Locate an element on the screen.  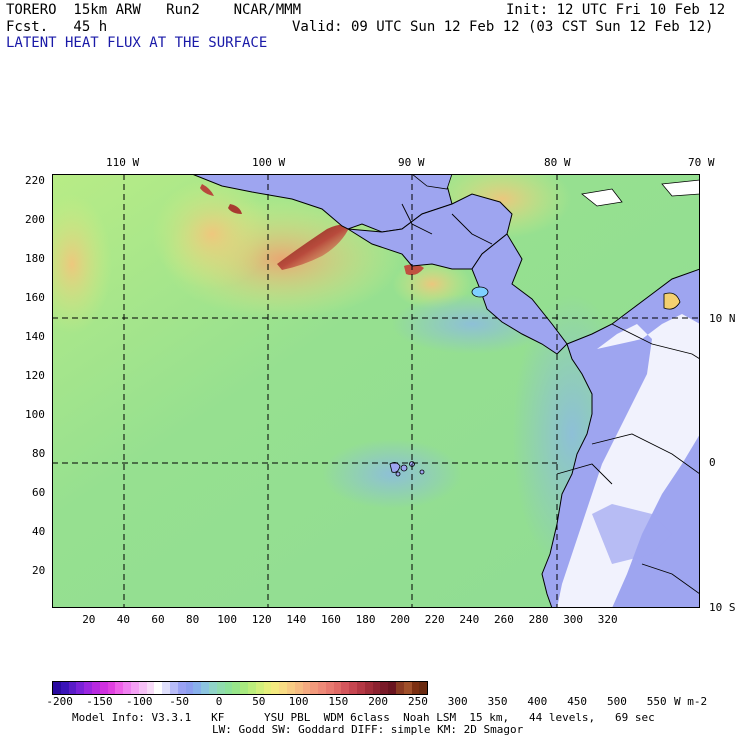
colorbar-tick-label: 250 is located at coordinates (418, 701).